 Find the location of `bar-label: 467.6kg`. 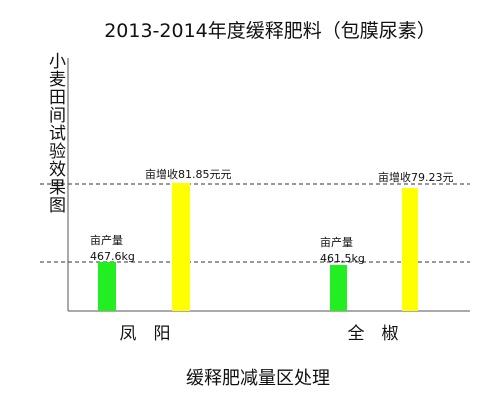

bar-label: 467.6kg is located at coordinates (112, 256).